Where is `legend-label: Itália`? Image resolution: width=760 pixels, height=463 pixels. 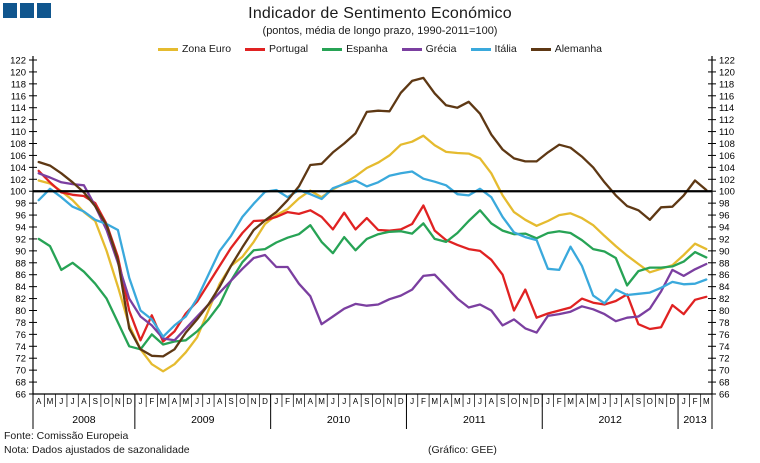
legend-label: Itália is located at coordinates (505, 49).